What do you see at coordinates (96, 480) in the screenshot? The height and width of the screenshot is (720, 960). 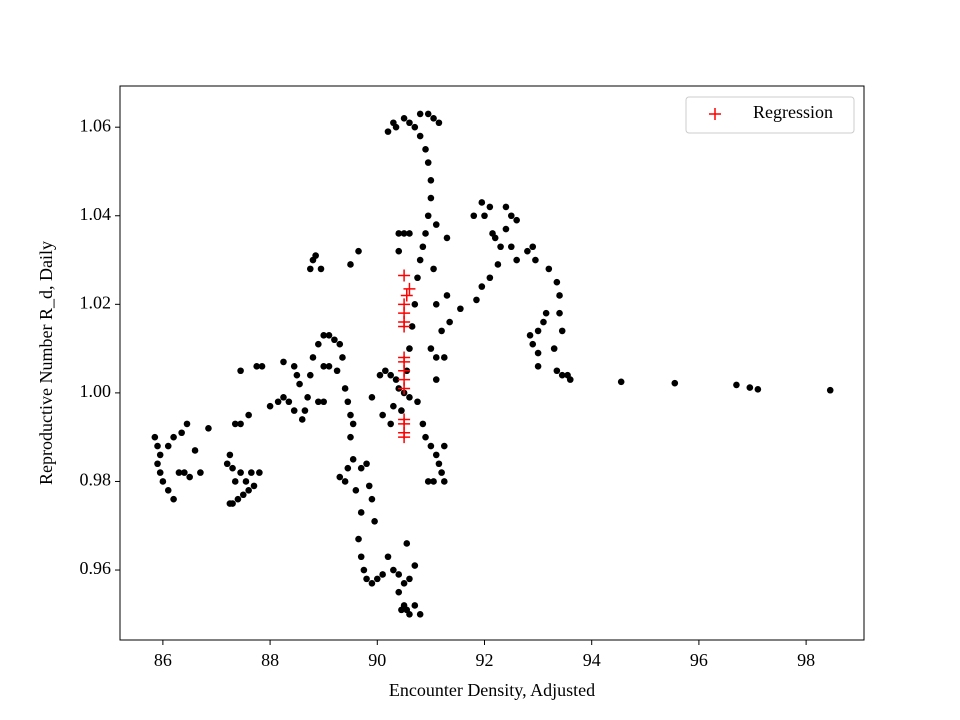 I see `y-tick-label: 0.98` at bounding box center [96, 480].